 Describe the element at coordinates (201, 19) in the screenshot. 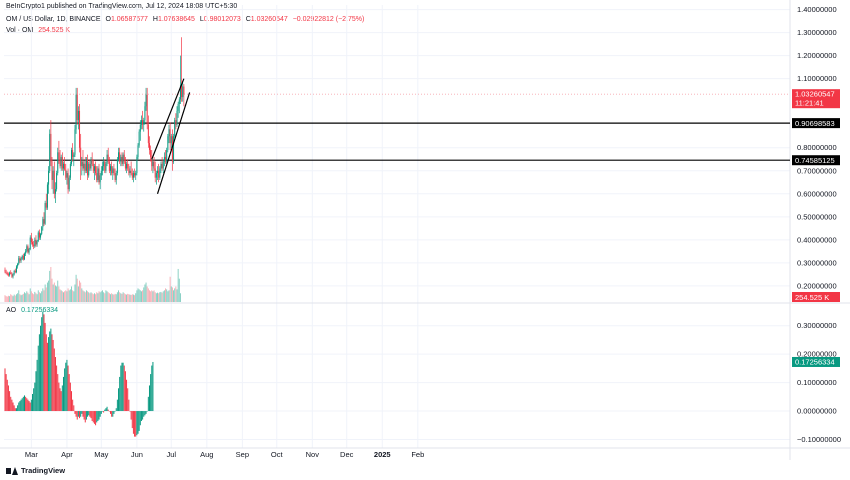

I see `low-label: L` at that location.